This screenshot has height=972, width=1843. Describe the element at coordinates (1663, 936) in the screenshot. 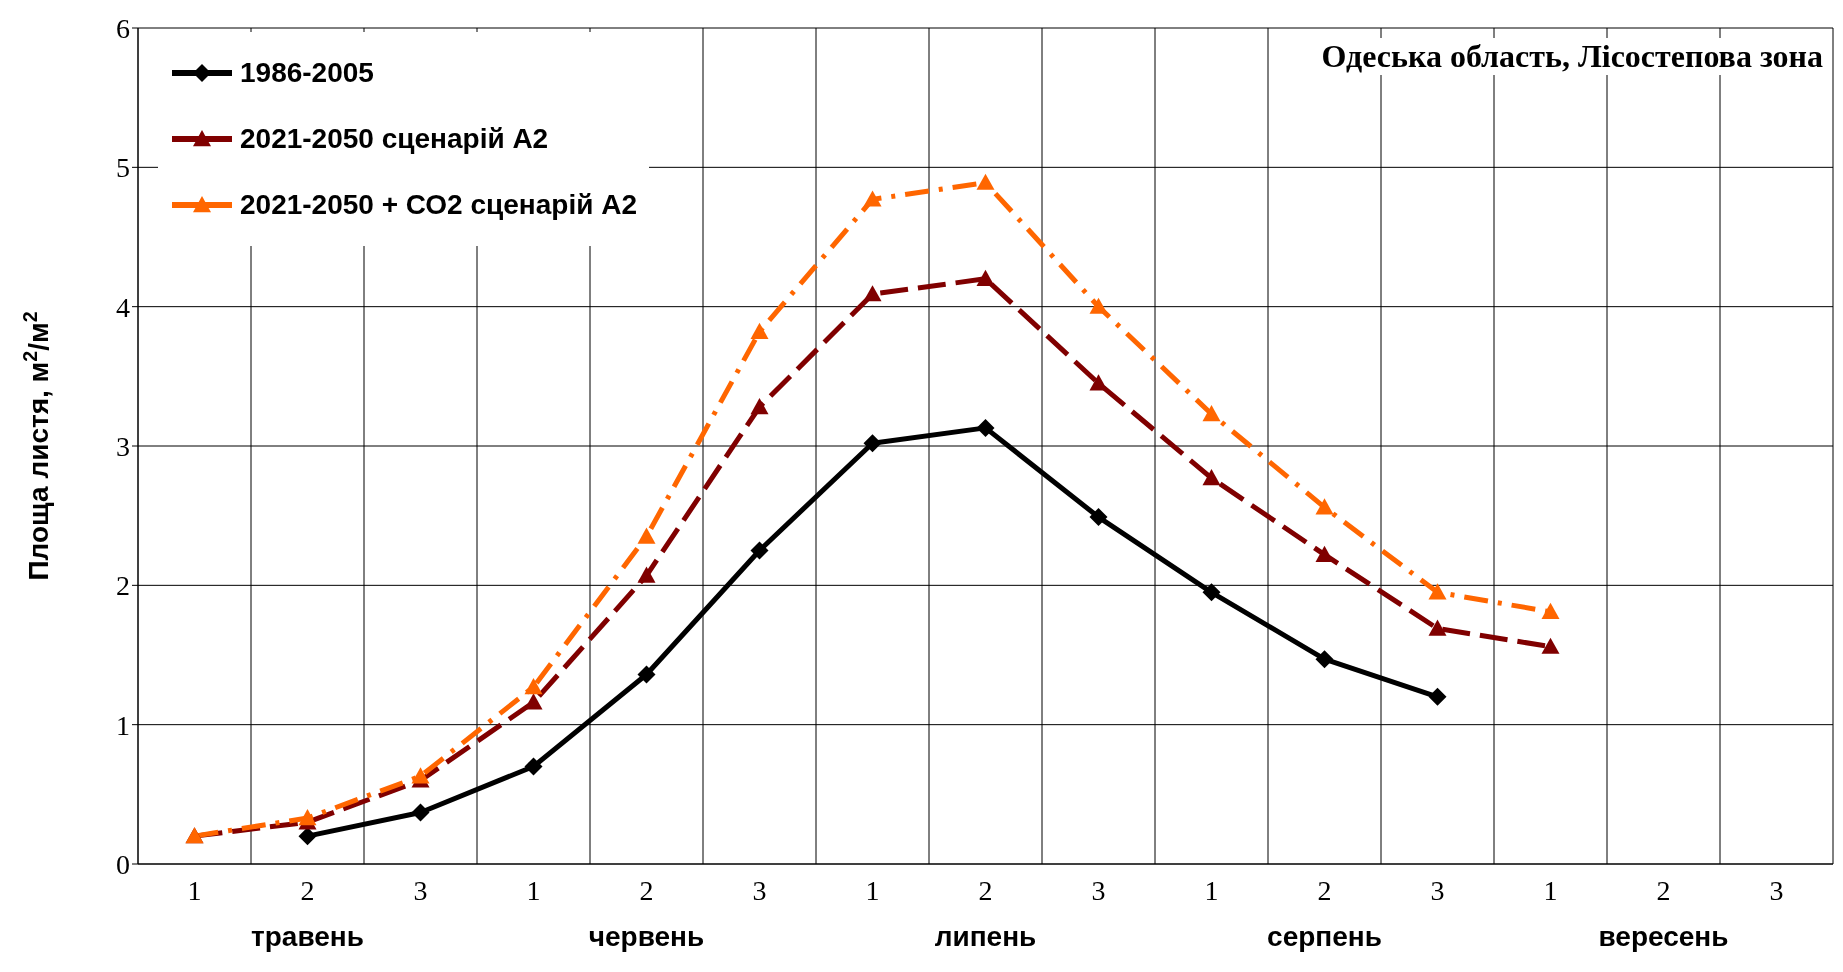

I see `text: вересень` at that location.